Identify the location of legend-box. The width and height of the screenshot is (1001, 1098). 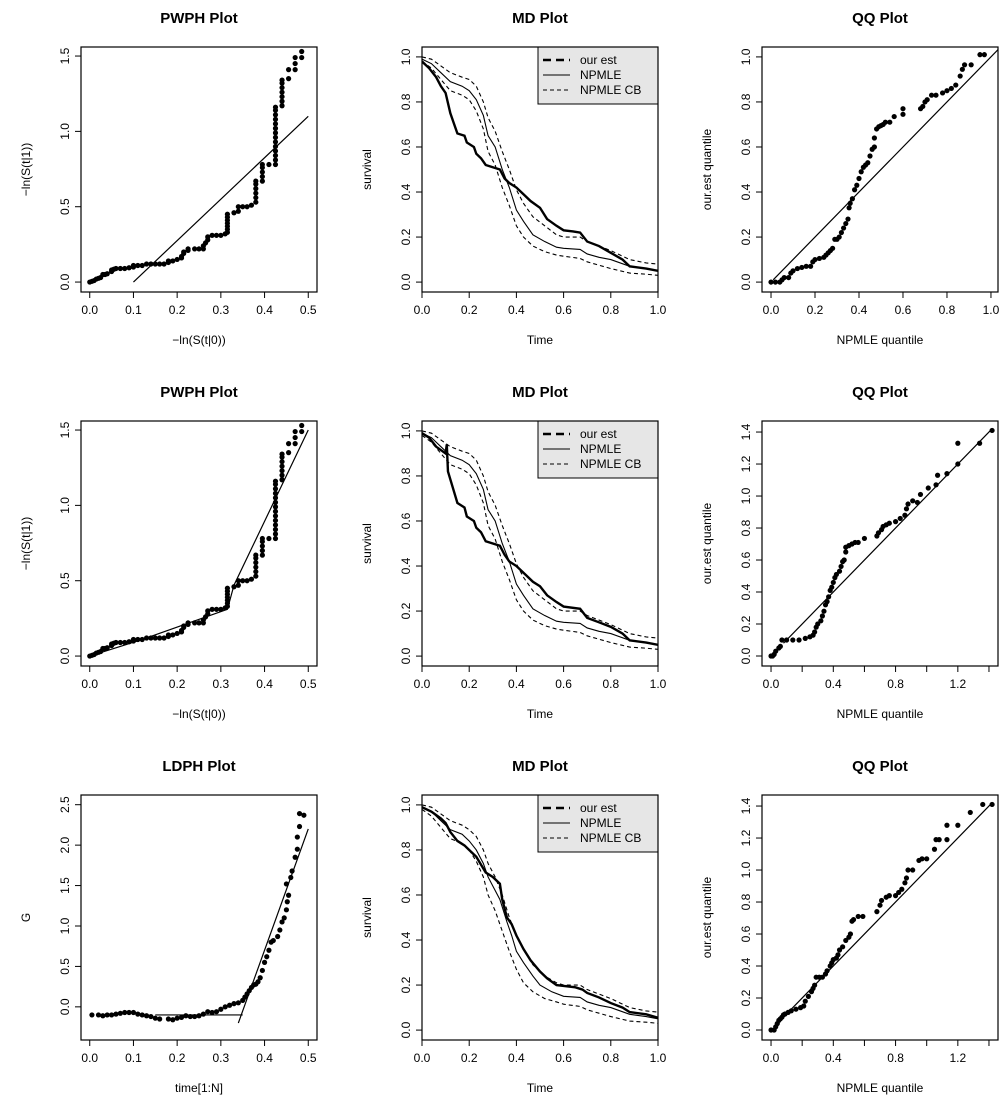
(598, 75).